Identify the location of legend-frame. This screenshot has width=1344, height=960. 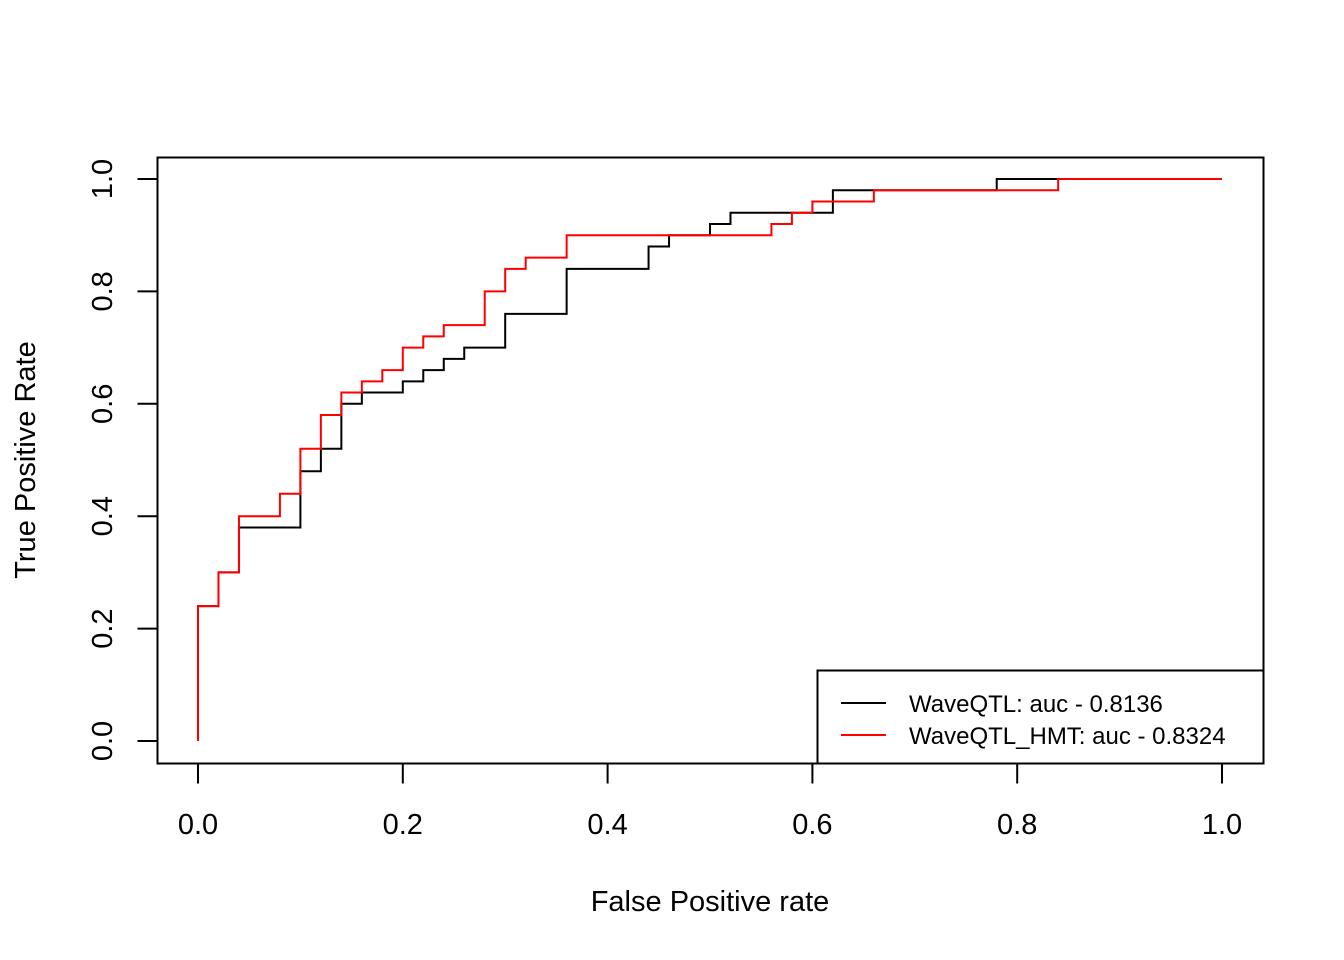
(1040, 717).